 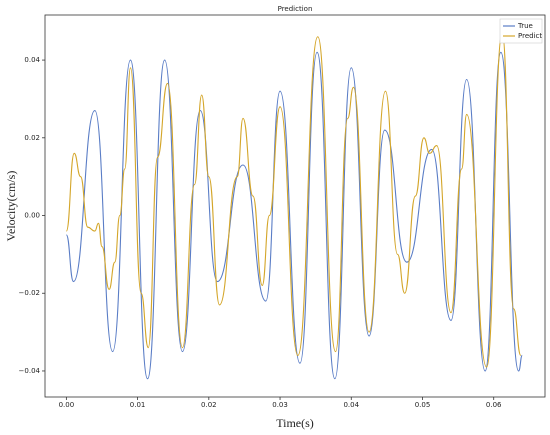 I want to click on x-tick-label: 0.01, so click(x=138, y=405).